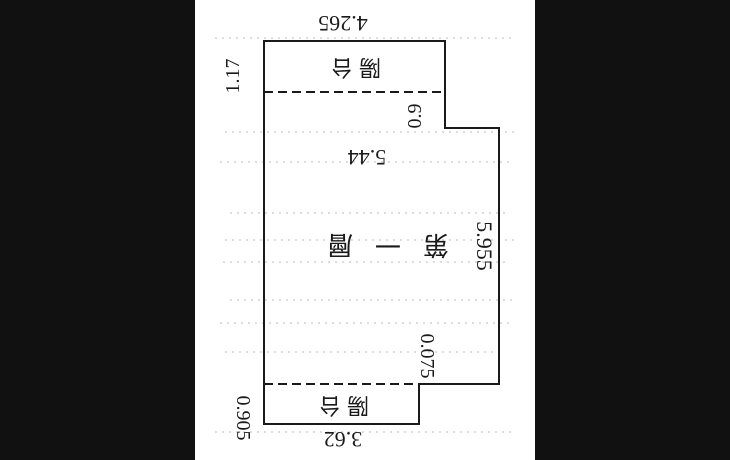  I want to click on top-balcony-label: 陽台, so click(353, 66).